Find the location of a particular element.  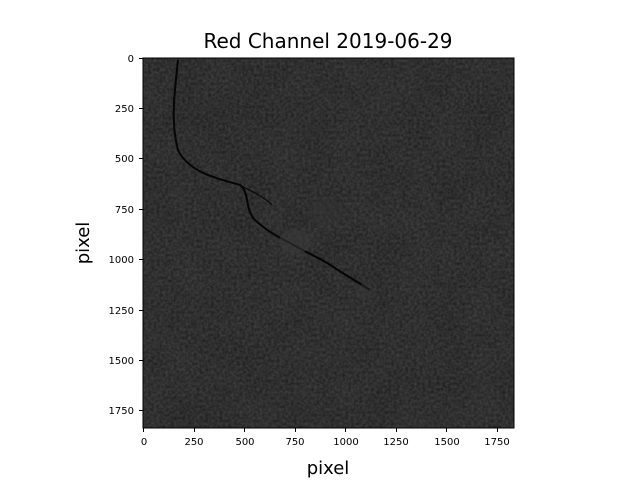

y-tick-label: 1500 is located at coordinates (121, 361).